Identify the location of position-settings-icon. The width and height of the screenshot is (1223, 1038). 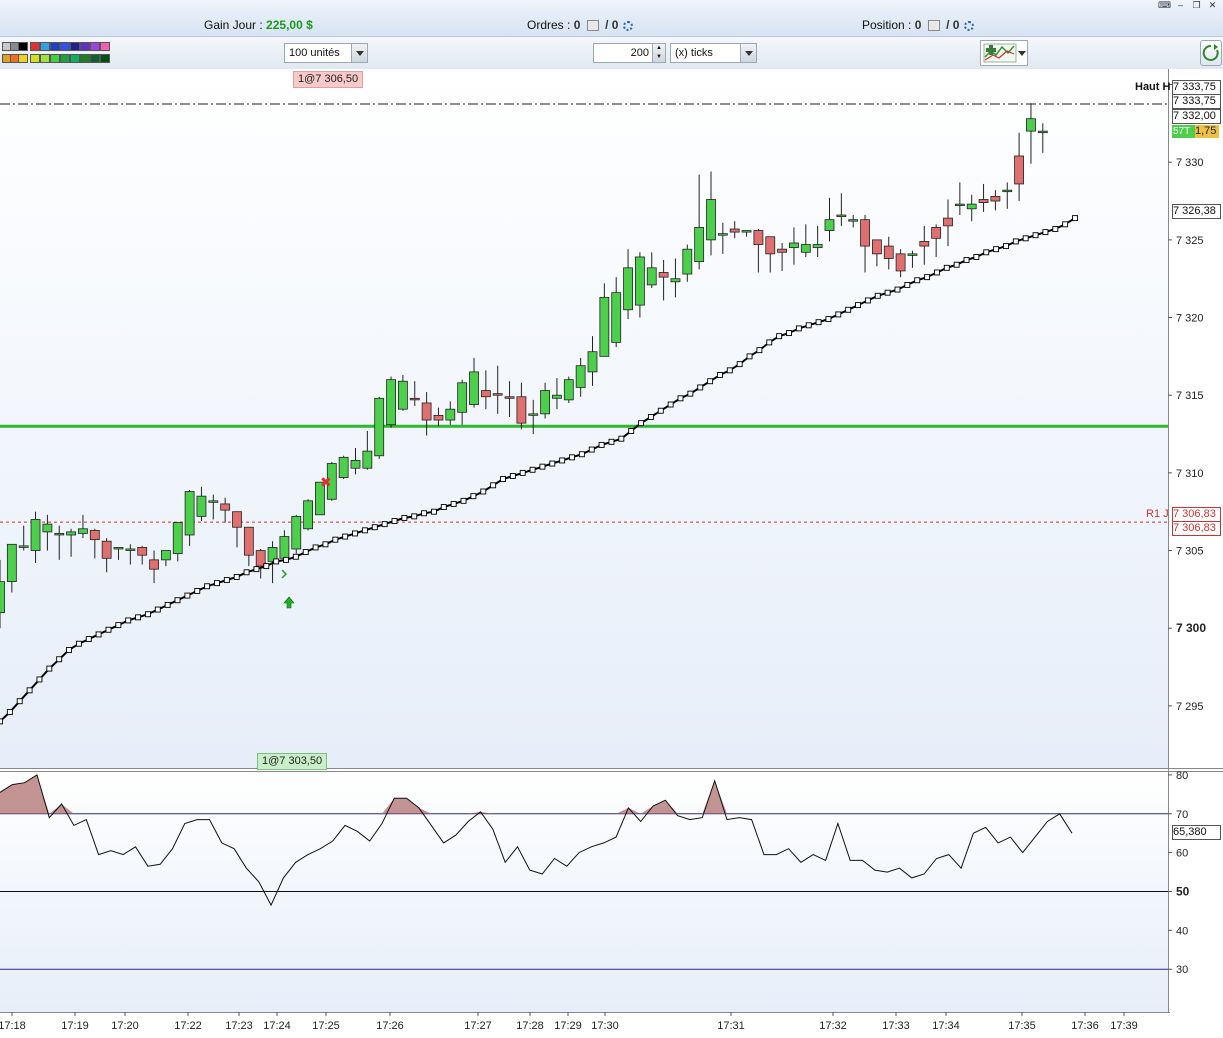
(968, 25).